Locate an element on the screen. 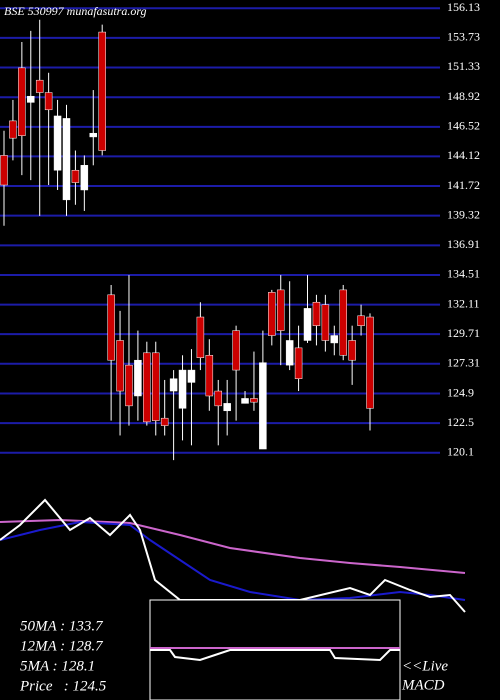 The image size is (500, 700). y-tick-label: 141.72 is located at coordinates (463, 185).